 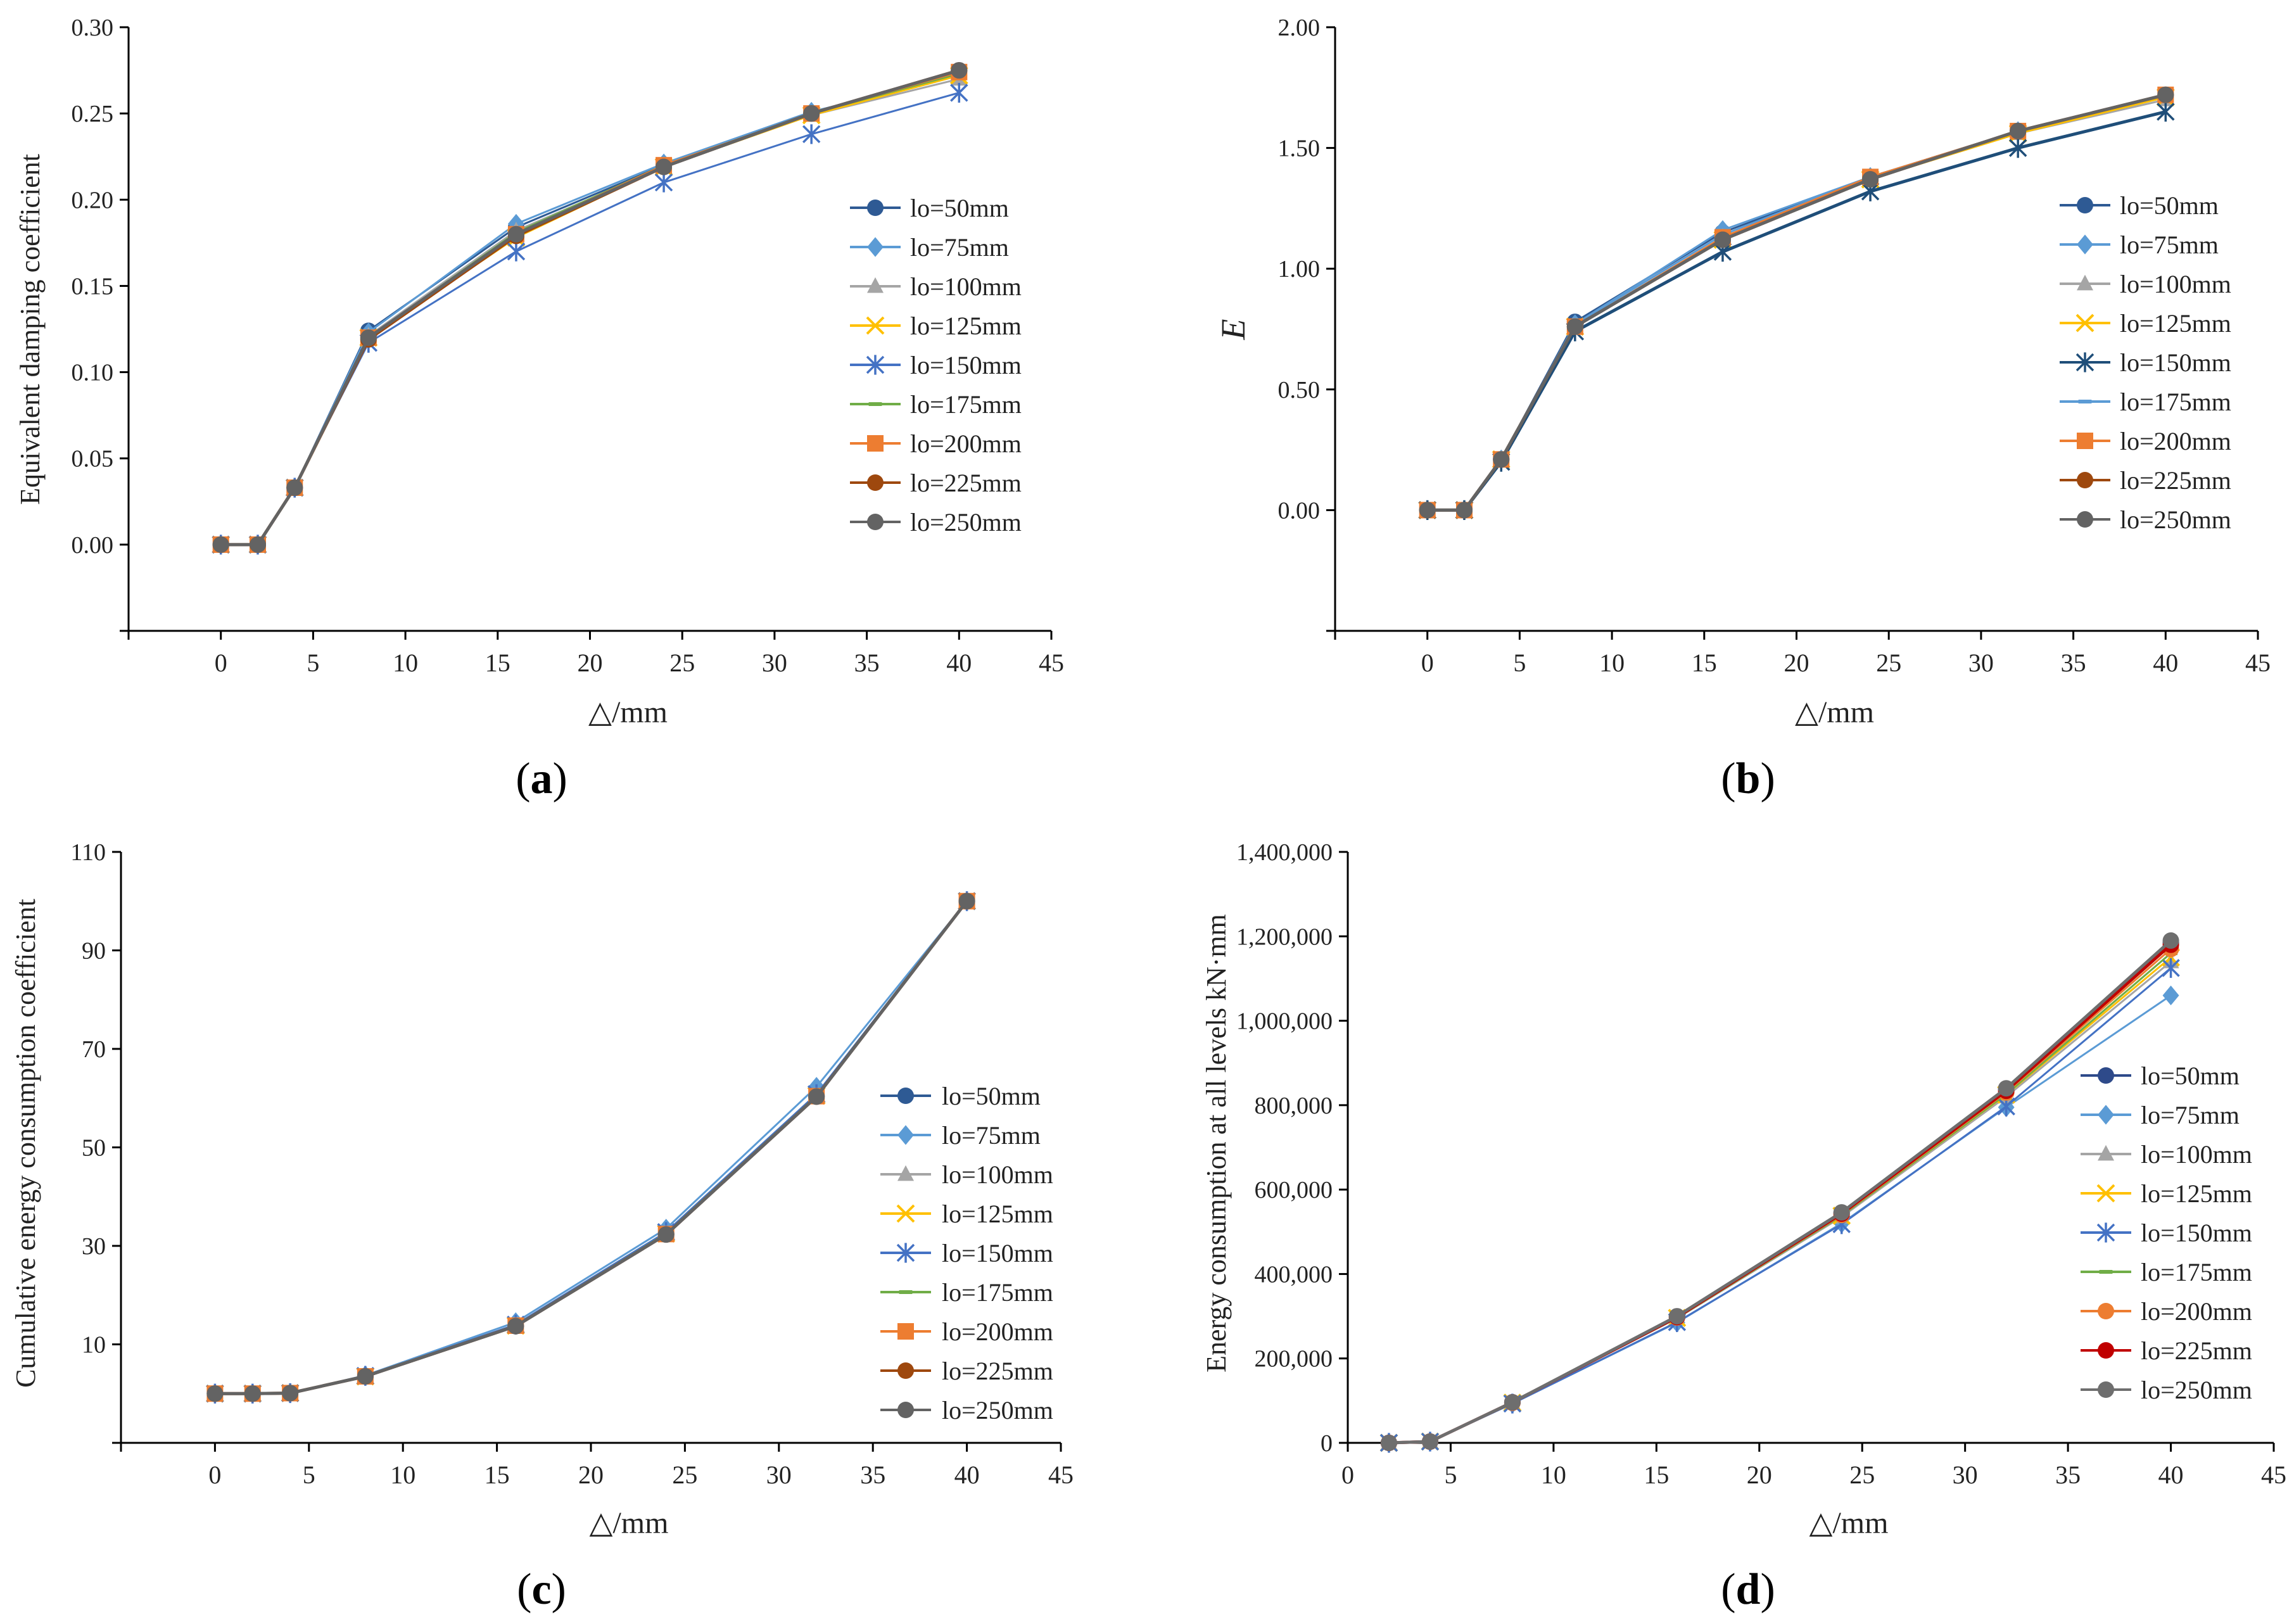 What do you see at coordinates (2190, 1076) in the screenshot?
I see `d-legend-label-0: lo=50mm` at bounding box center [2190, 1076].